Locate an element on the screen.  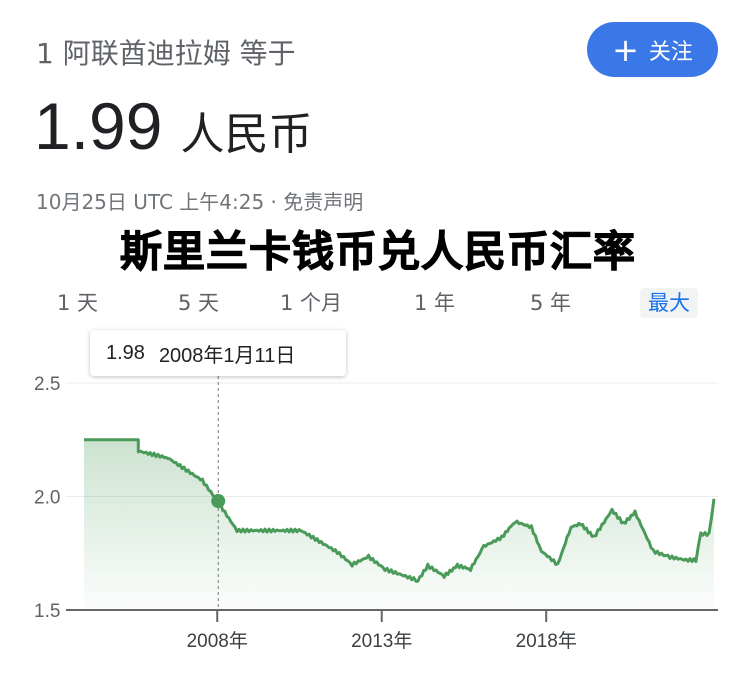
tab-1y: 1 年 is located at coordinates (435, 303).